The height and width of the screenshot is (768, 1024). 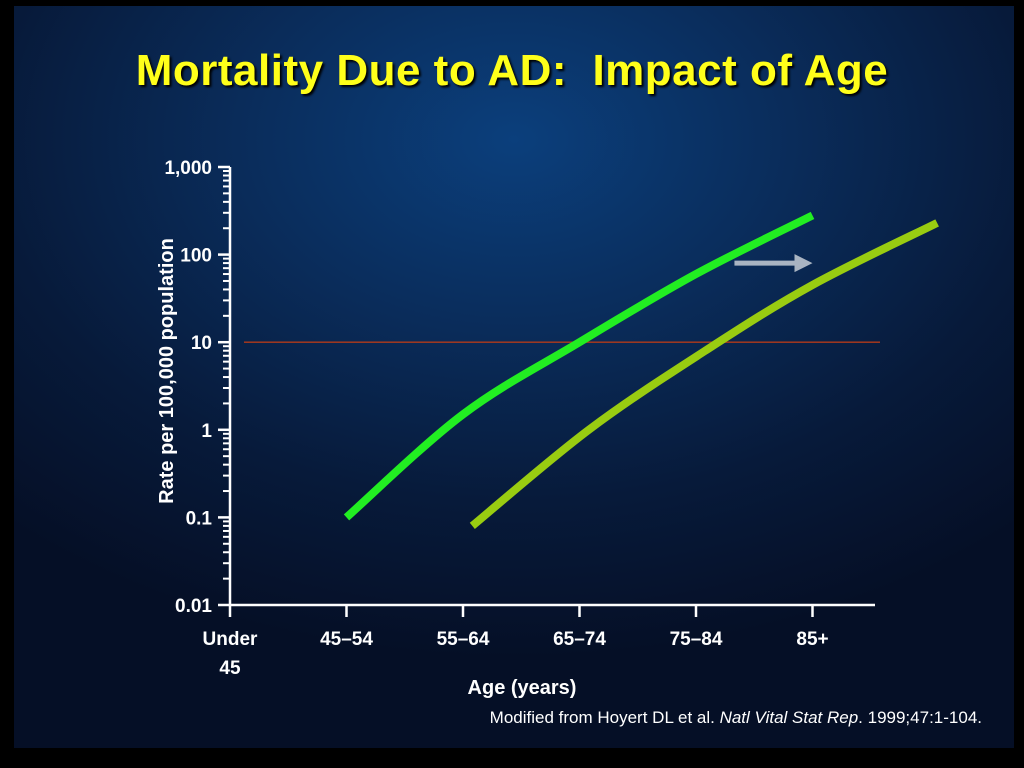 What do you see at coordinates (579, 639) in the screenshot?
I see `x-tick-label: 65–74` at bounding box center [579, 639].